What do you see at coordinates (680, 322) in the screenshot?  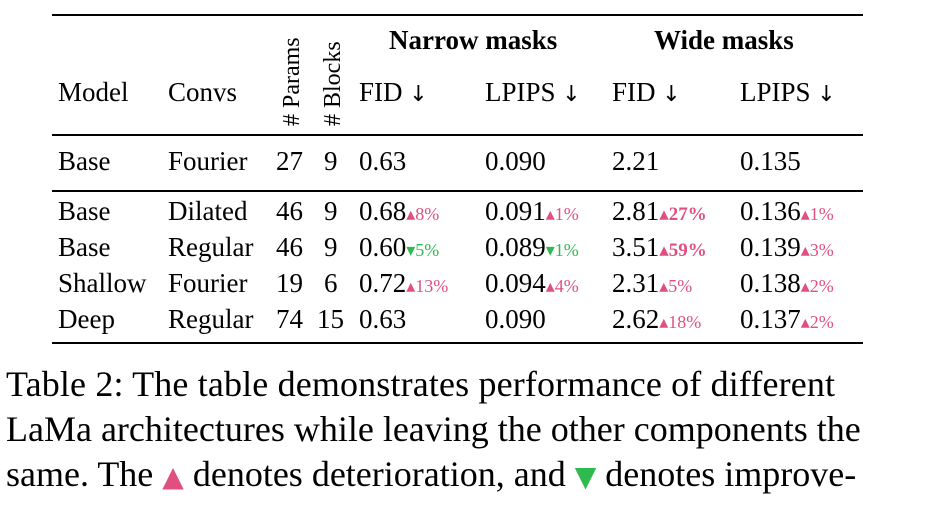 I see `deterioration-badge: ▴18%` at bounding box center [680, 322].